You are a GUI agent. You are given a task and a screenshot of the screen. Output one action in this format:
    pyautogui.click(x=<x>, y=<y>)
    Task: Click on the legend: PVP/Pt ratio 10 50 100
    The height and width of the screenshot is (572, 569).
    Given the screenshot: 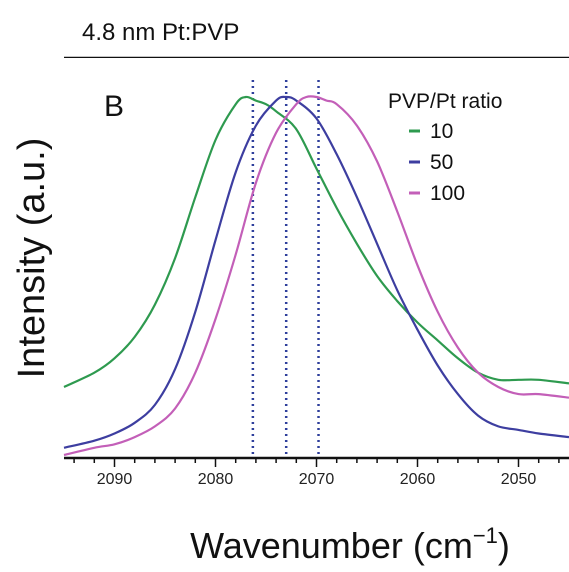 What is the action you would take?
    pyautogui.click(x=445, y=147)
    